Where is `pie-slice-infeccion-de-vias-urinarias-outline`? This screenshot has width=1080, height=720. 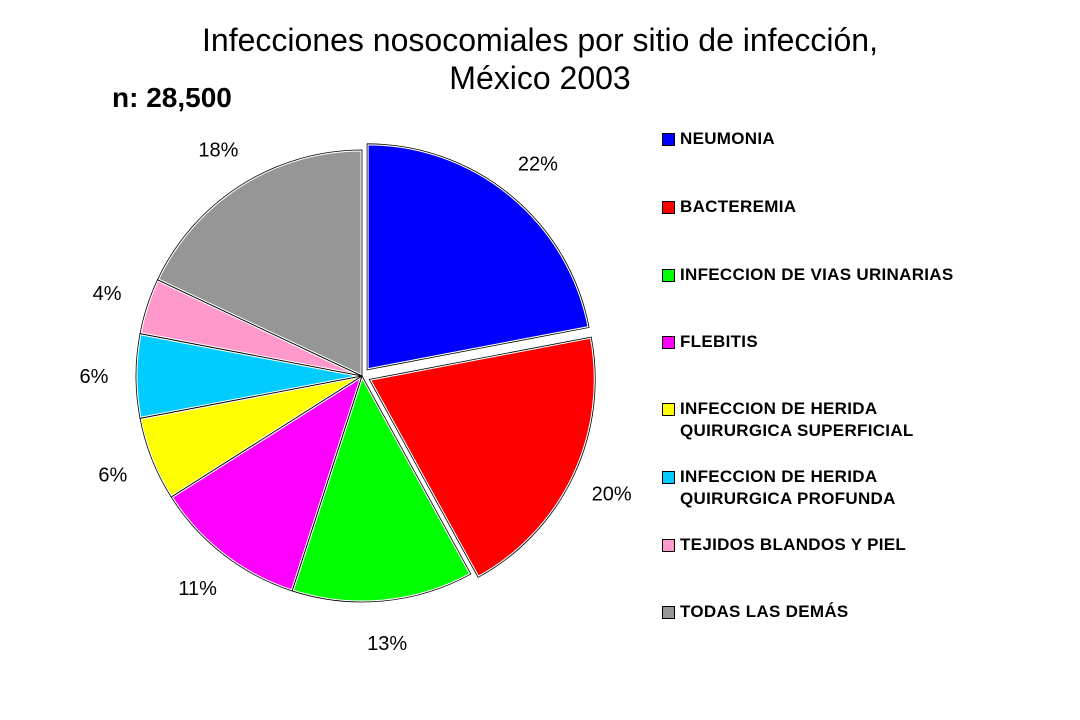
pie-slice-infeccion-de-vias-urinarias-outline is located at coordinates (381, 488).